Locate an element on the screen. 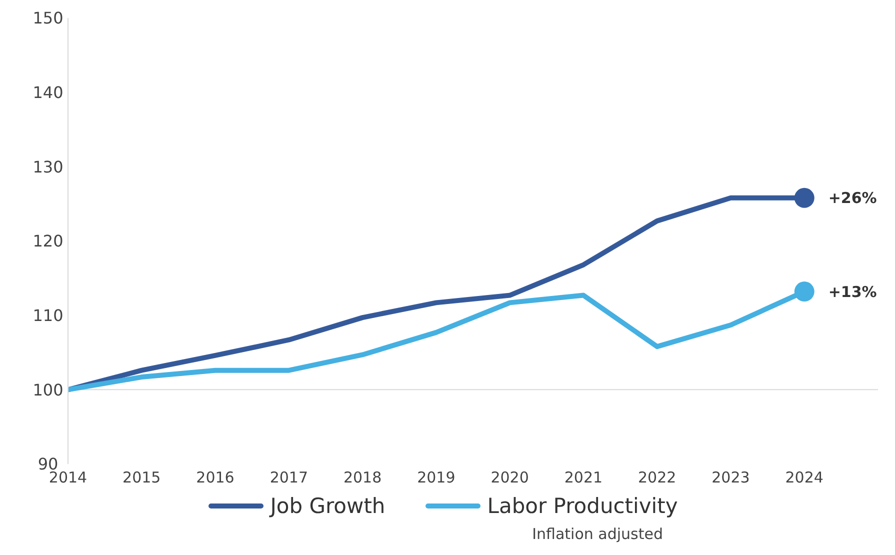  y-tick-label: 140 is located at coordinates (48, 92).